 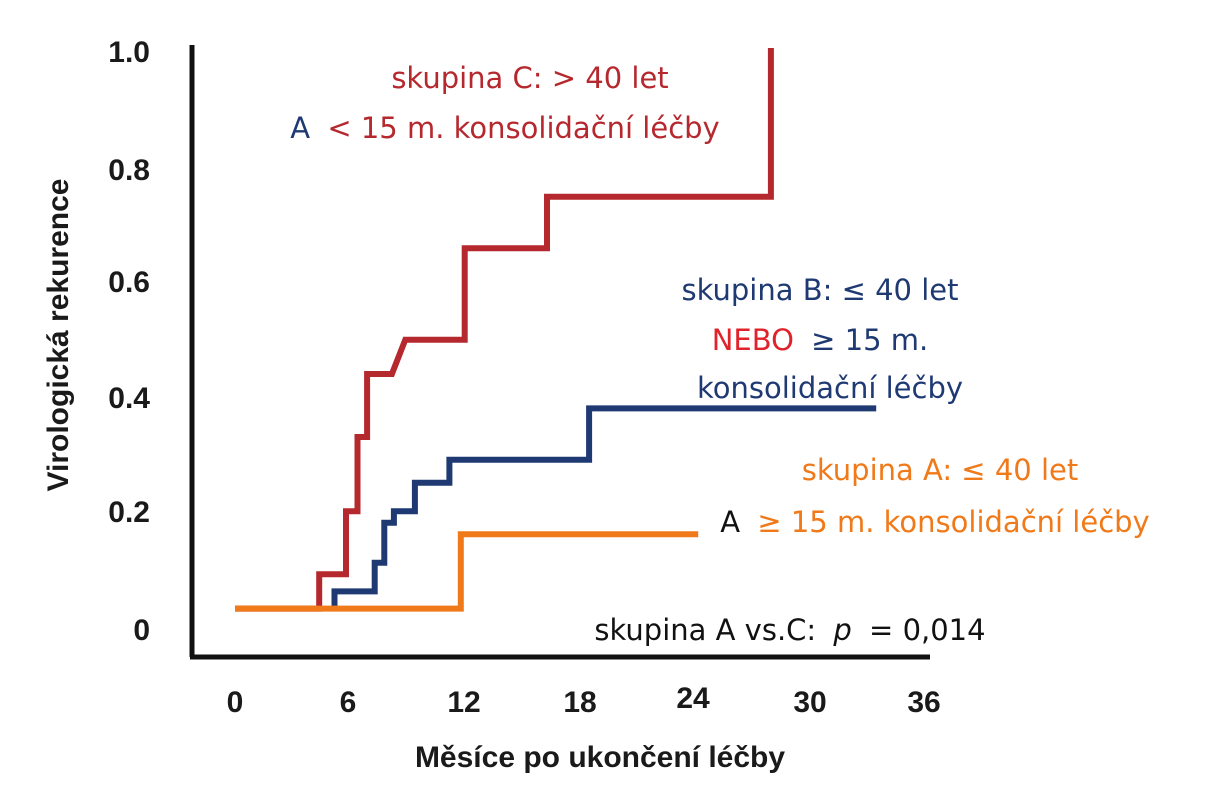 What do you see at coordinates (730, 522) in the screenshot?
I see `annotation-group-a-conj: A` at bounding box center [730, 522].